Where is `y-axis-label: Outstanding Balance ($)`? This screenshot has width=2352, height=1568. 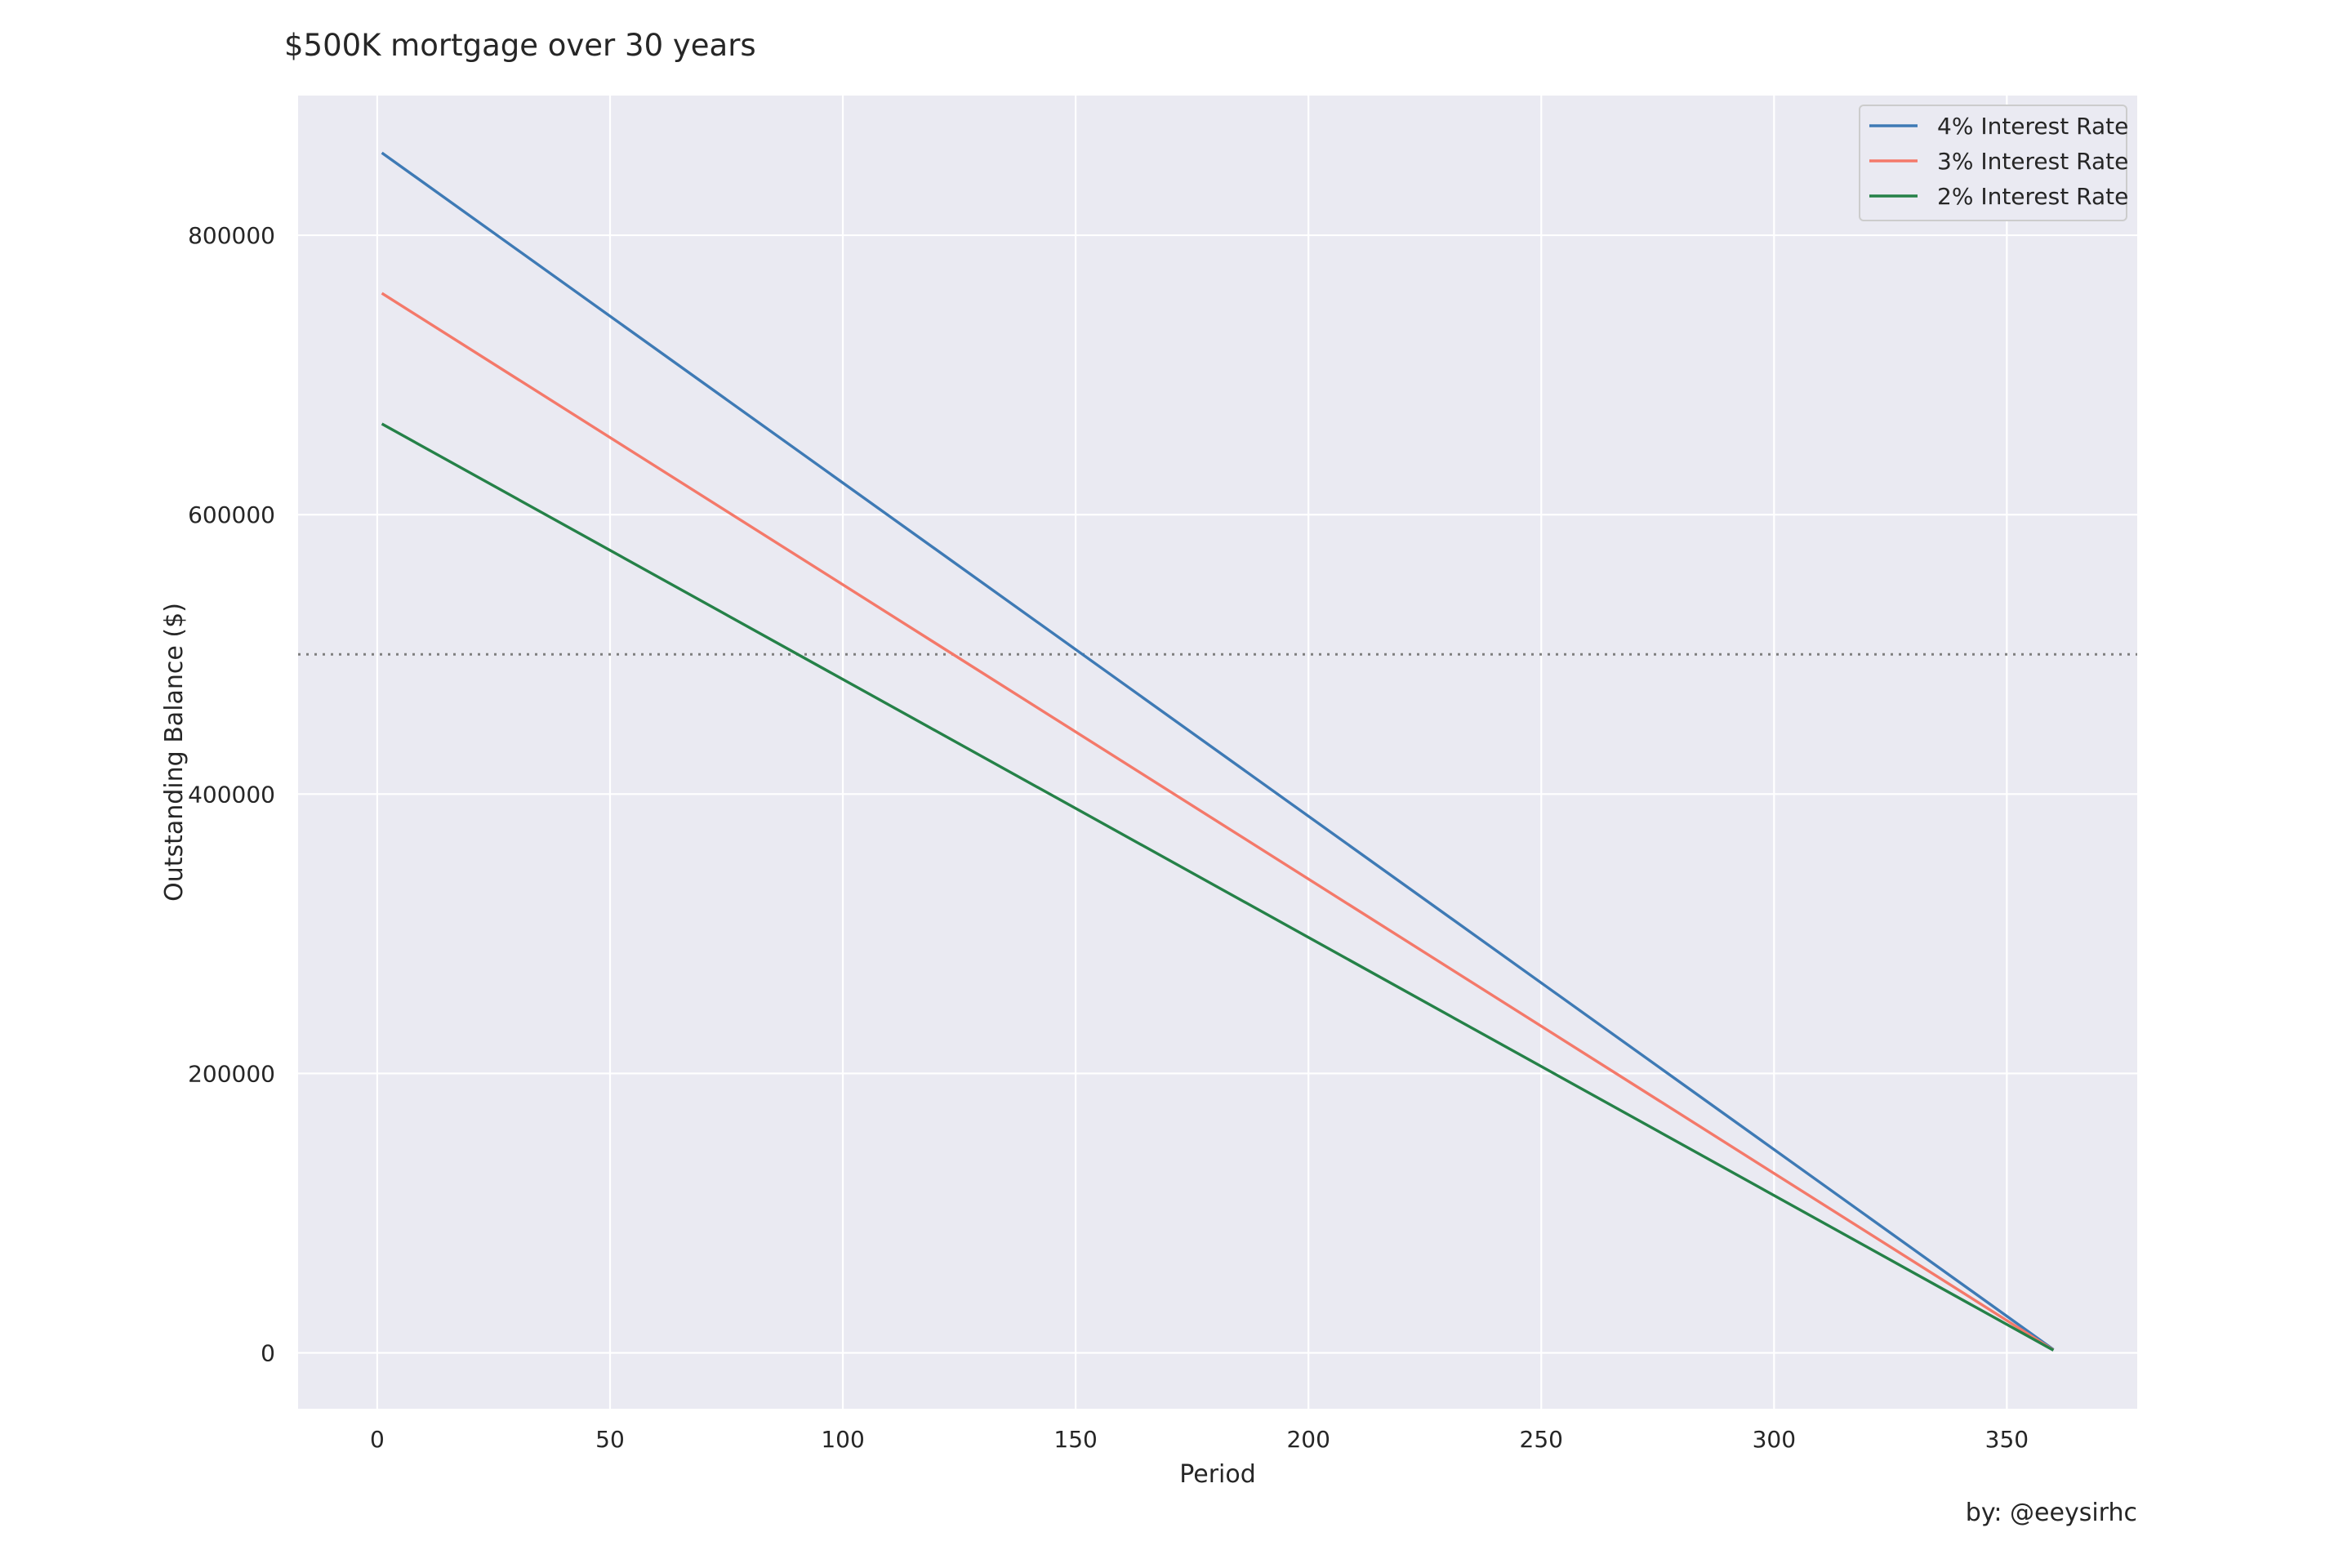
y-axis-label: Outstanding Balance ($) is located at coordinates (174, 752).